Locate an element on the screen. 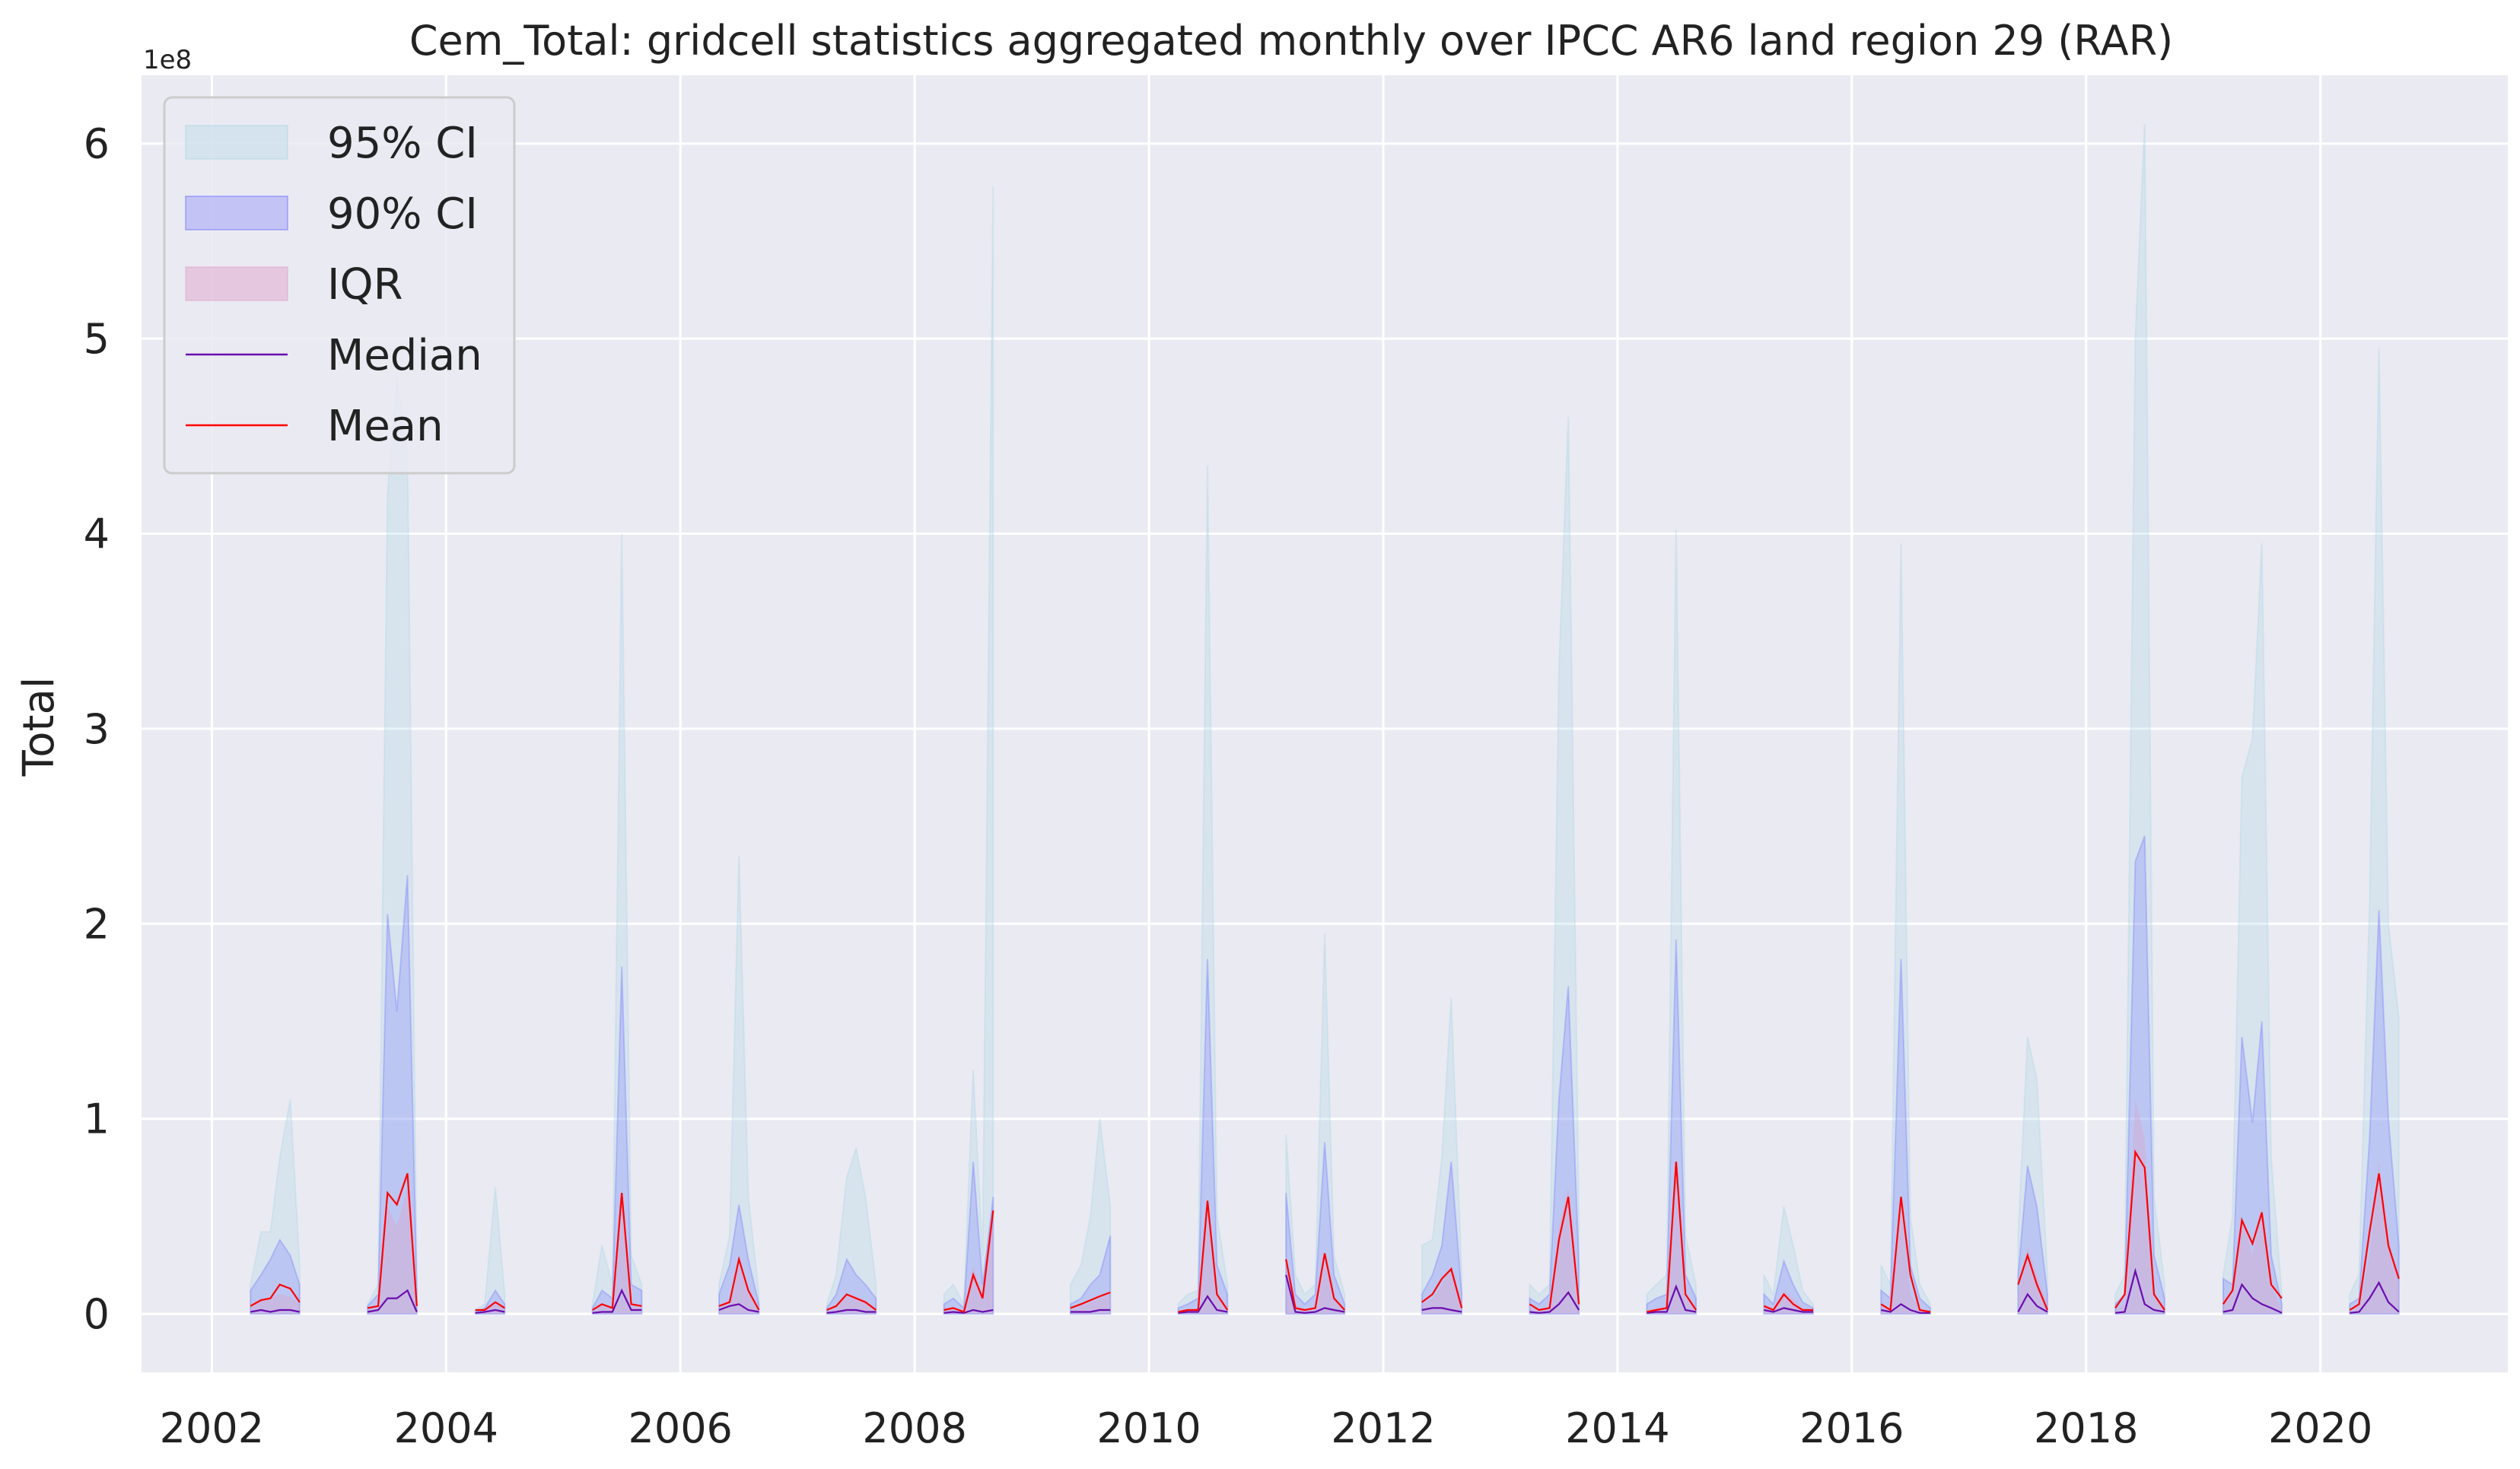  legend-label: 95% CI is located at coordinates (402, 143).